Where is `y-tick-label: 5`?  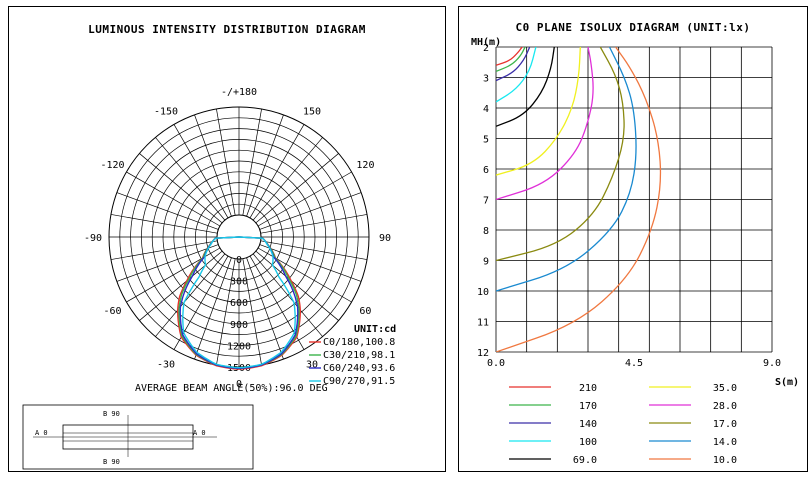
y-tick-label: 5 is located at coordinates (486, 140).